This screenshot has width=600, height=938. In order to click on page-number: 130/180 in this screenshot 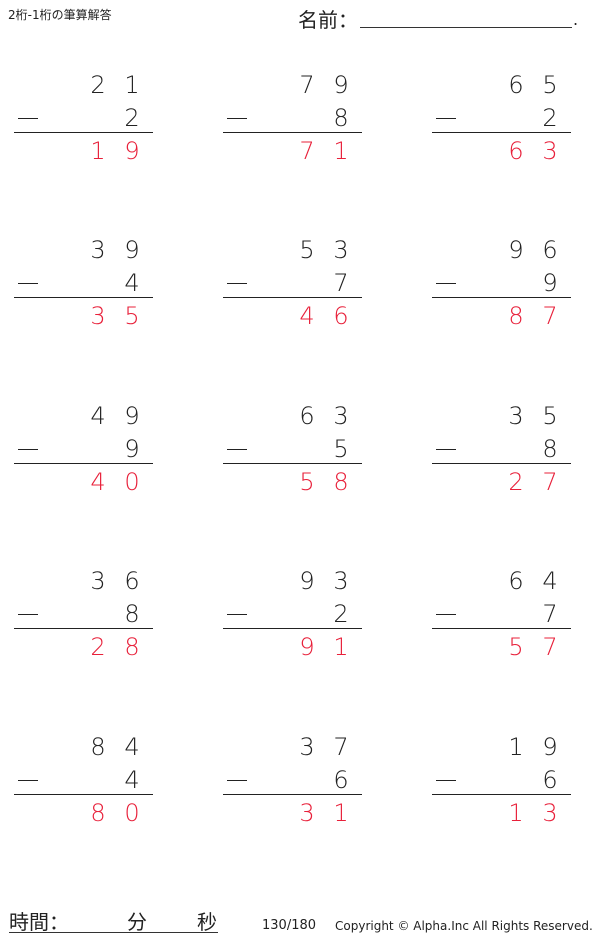, I will do `click(289, 925)`.